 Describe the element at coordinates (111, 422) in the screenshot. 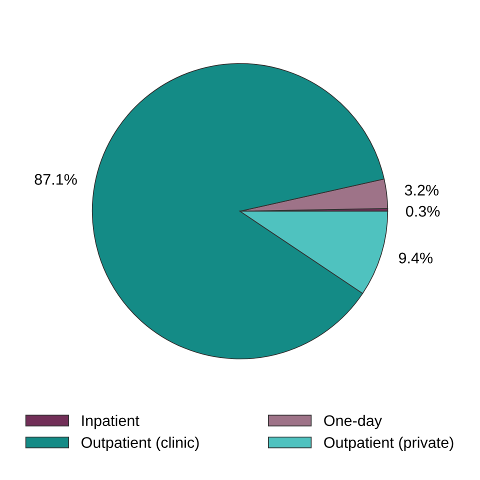

I see `legend-label: Inpatient` at that location.